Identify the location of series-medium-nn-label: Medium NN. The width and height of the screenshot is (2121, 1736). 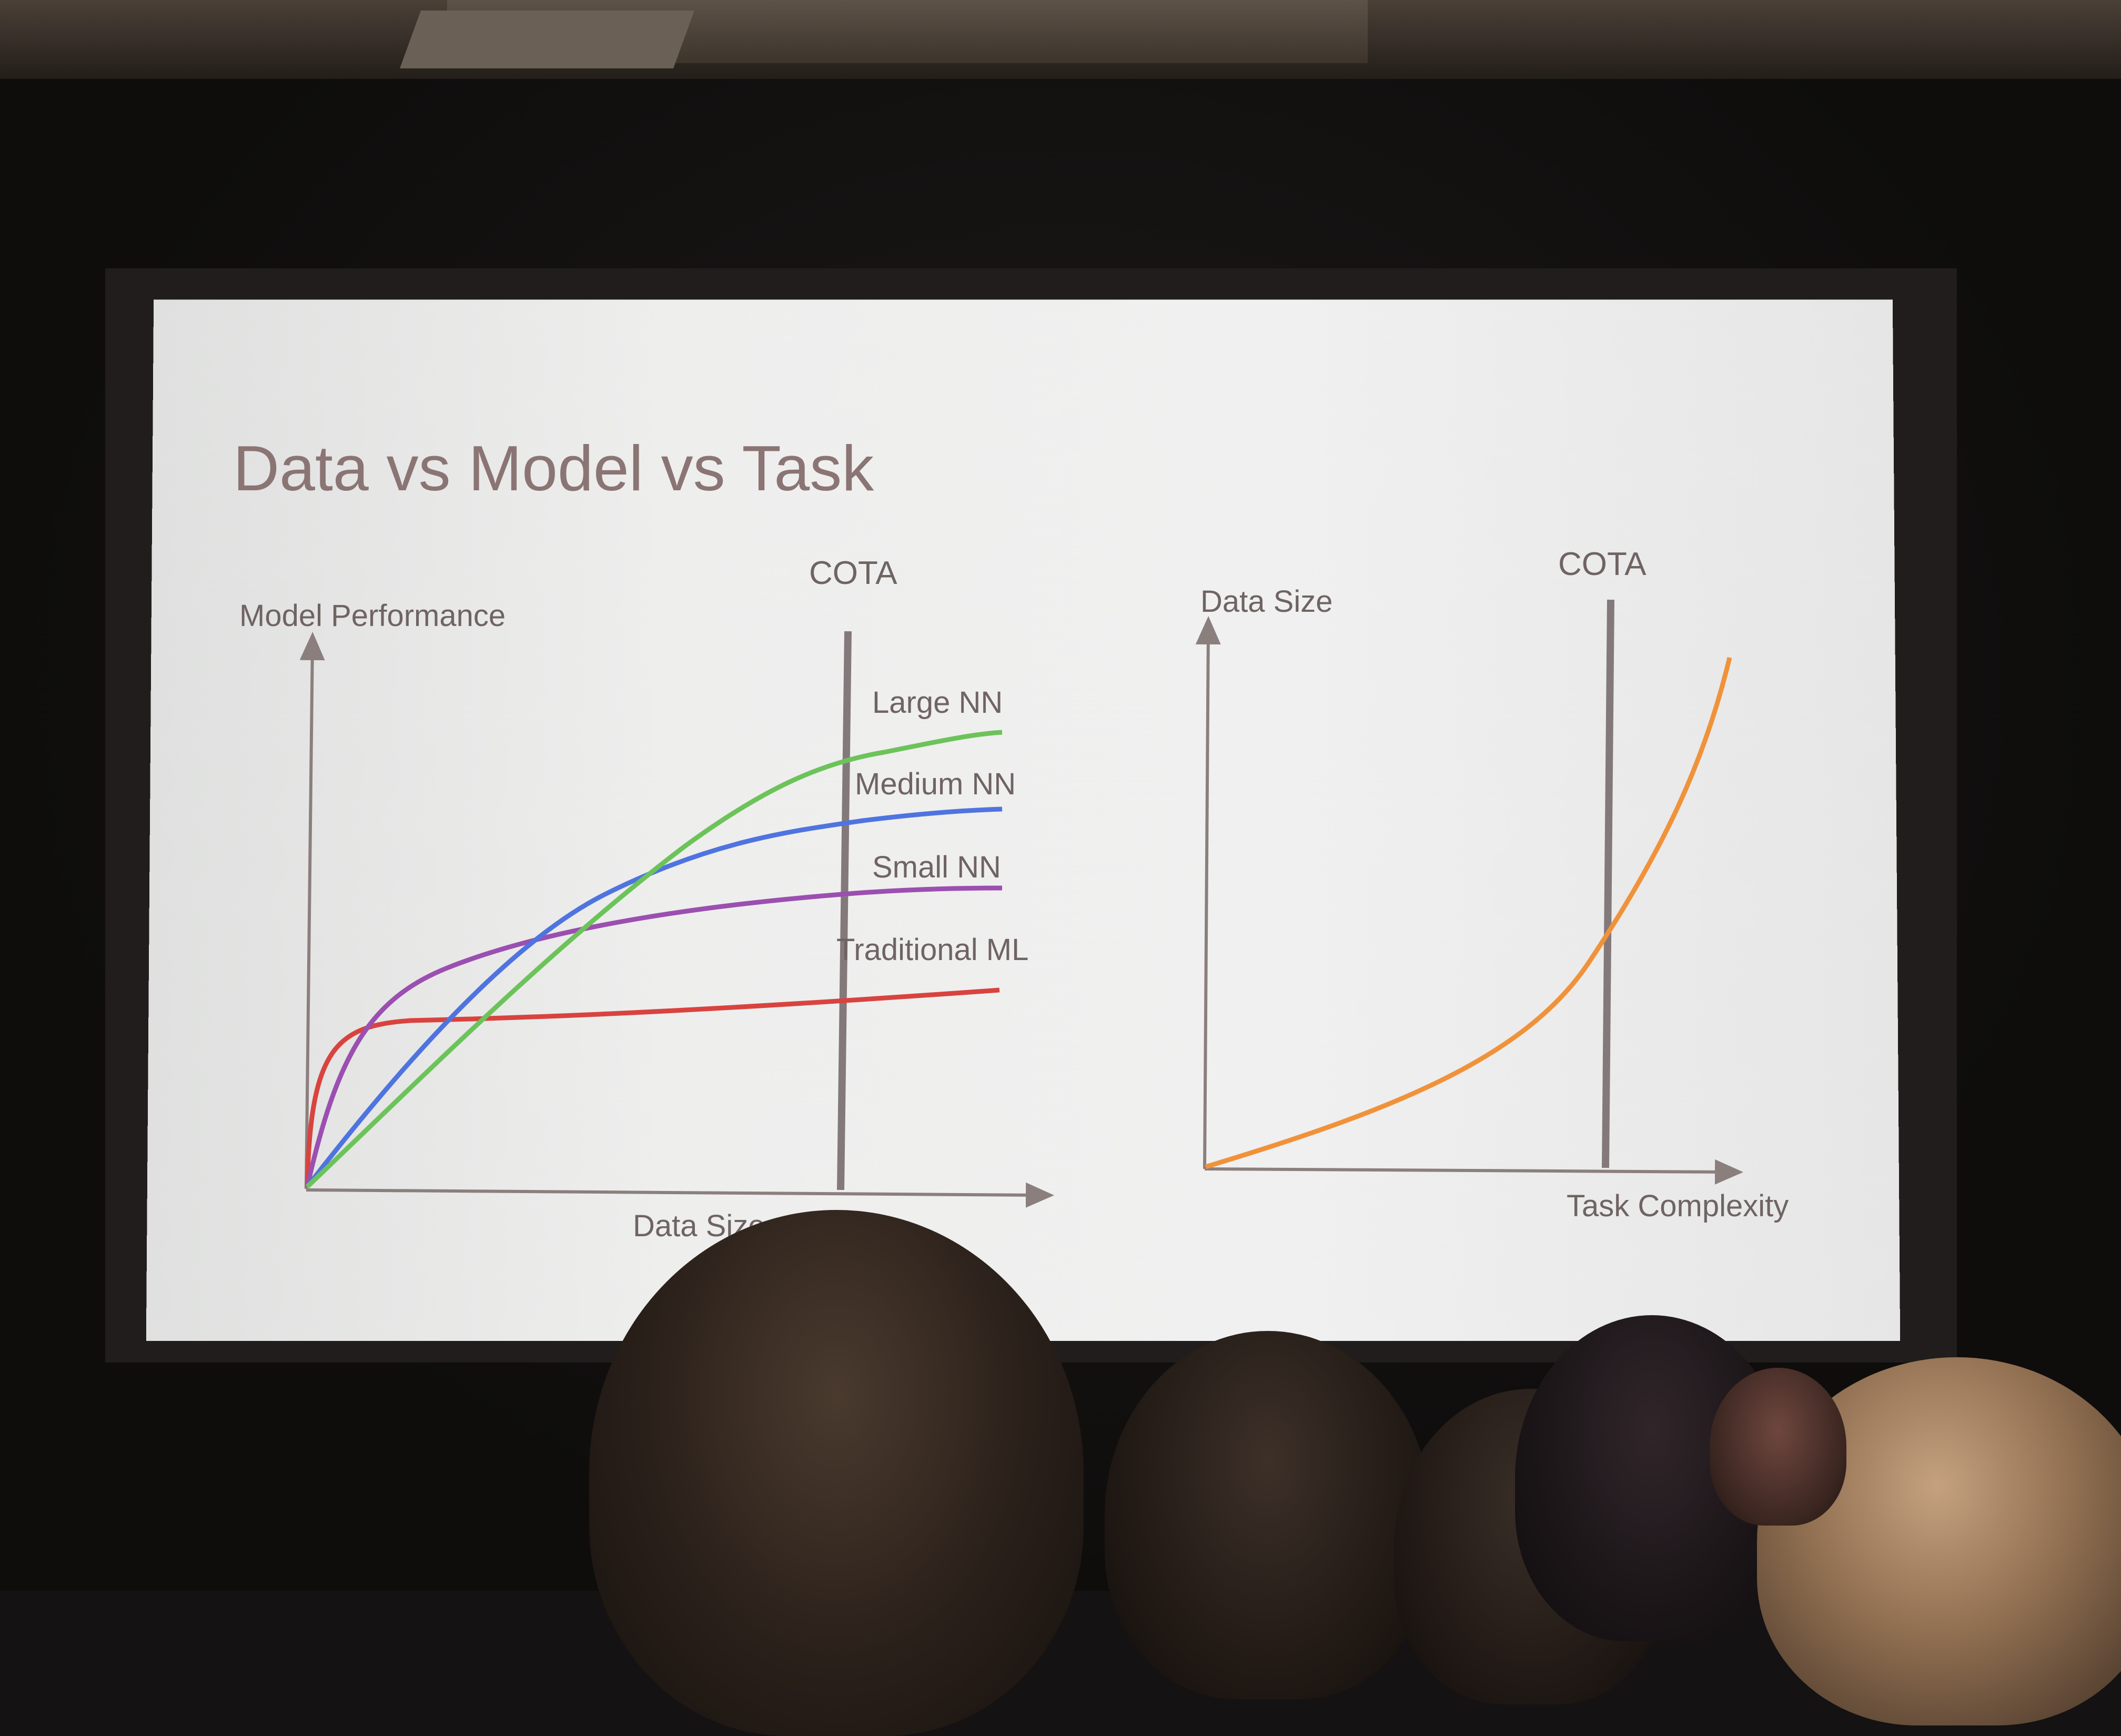
(935, 784).